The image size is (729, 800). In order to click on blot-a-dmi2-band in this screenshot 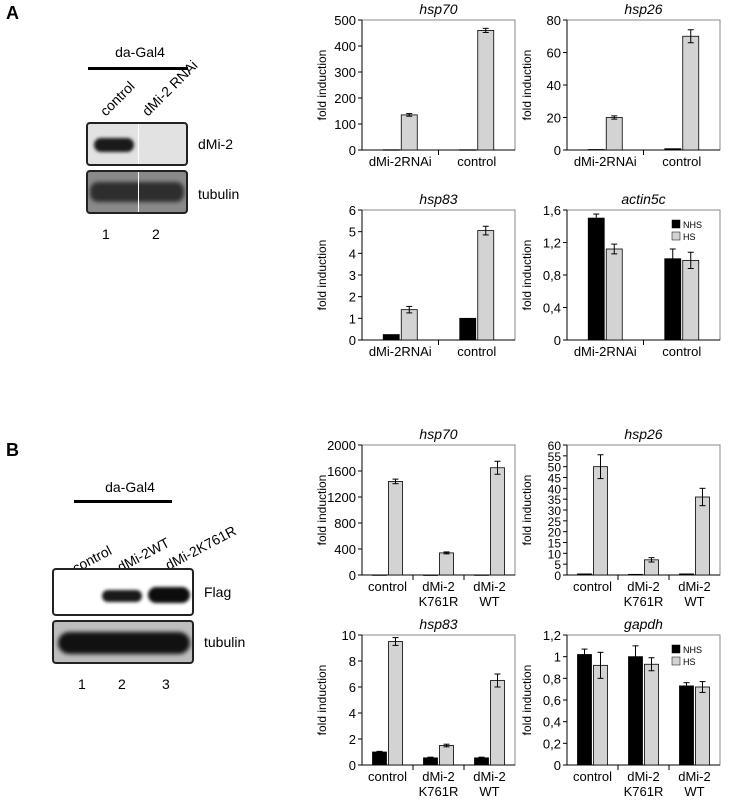, I will do `click(114, 145)`.